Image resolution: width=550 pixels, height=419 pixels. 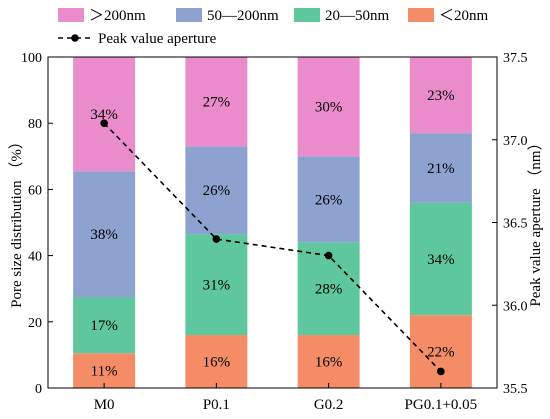 I want to click on y-right-tick-label: 36.0, so click(x=515, y=306).